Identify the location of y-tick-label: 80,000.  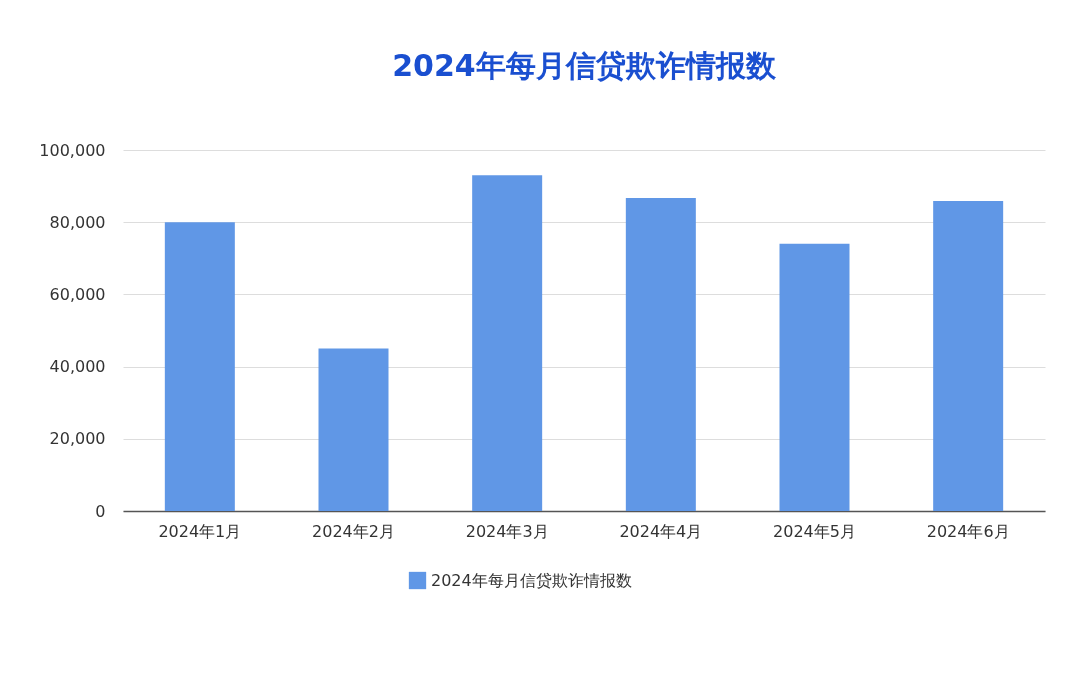
(77, 222).